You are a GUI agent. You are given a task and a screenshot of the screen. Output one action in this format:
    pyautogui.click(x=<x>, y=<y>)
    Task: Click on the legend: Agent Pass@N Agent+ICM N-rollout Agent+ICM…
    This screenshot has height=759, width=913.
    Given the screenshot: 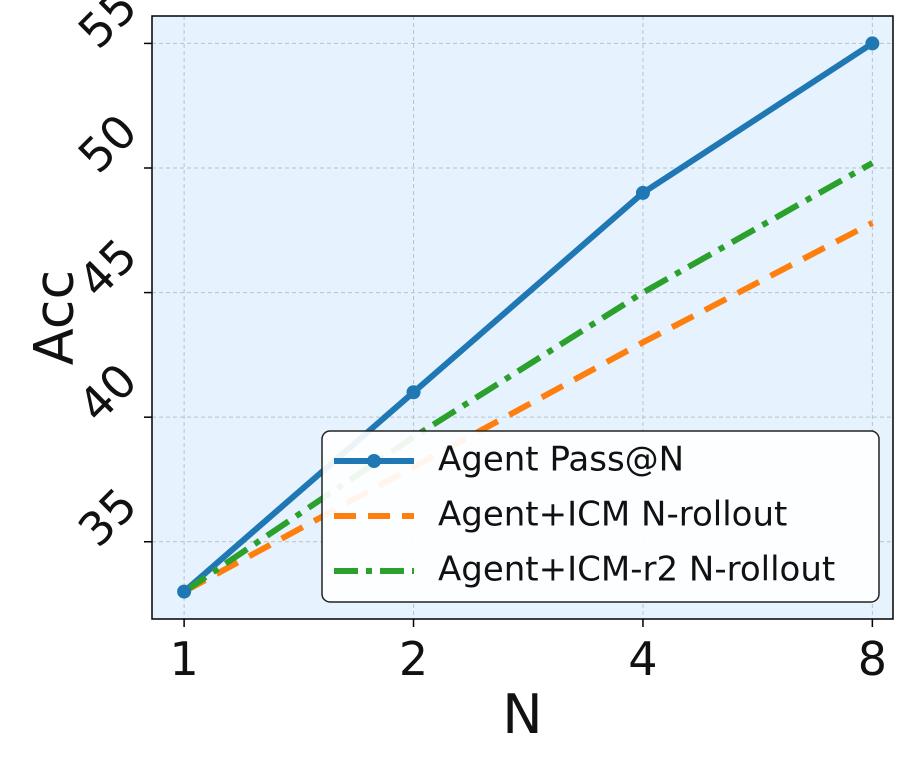 What is the action you would take?
    pyautogui.click(x=600, y=516)
    